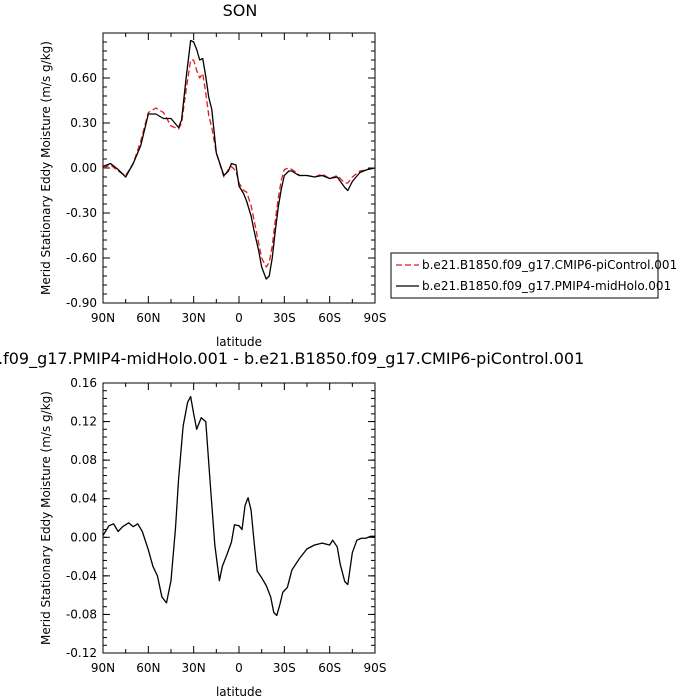  I want to click on bottom-x-tick-label: 90S, so click(375, 668).